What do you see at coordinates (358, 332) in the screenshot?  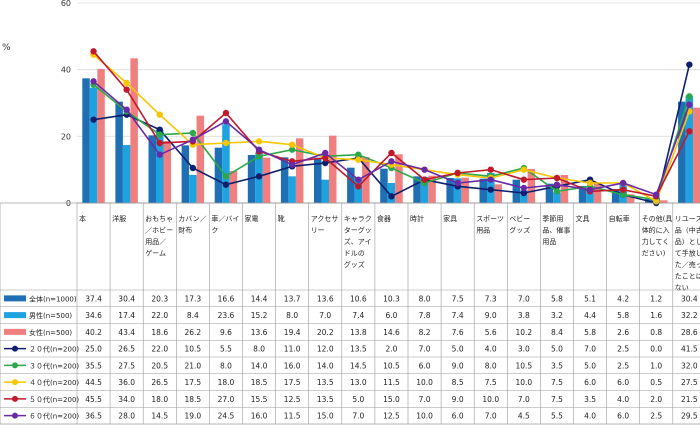 I see `data-label: 13.8` at bounding box center [358, 332].